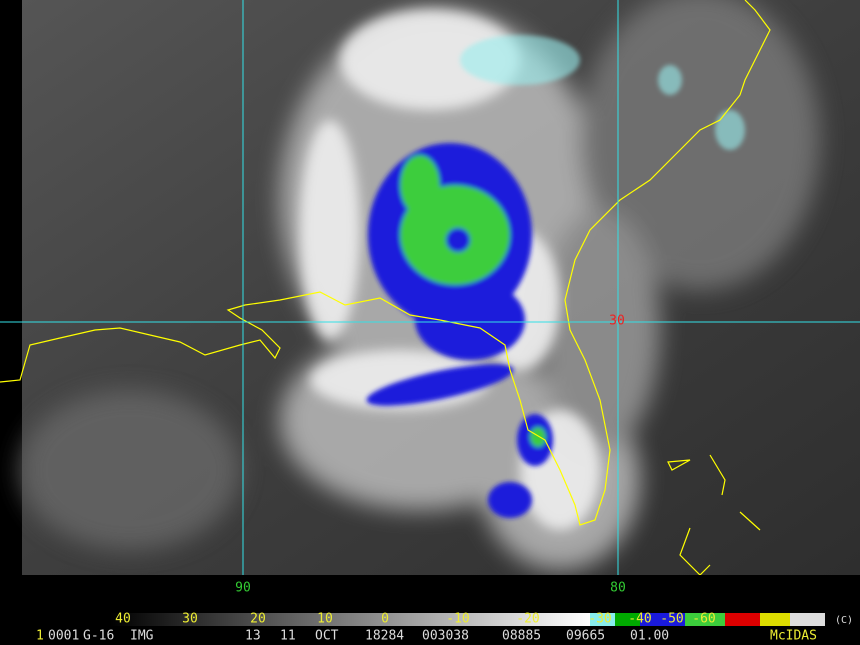 The width and height of the screenshot is (860, 645). I want to click on copyright: (C), so click(844, 620).